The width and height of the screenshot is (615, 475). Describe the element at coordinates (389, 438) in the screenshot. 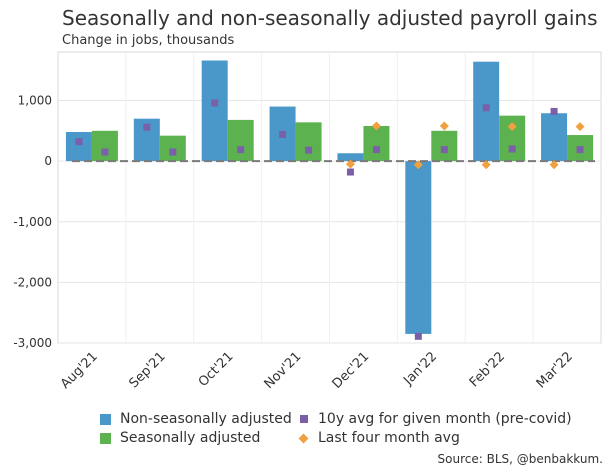

I see `legend-label-avg4: Last four month avg` at that location.